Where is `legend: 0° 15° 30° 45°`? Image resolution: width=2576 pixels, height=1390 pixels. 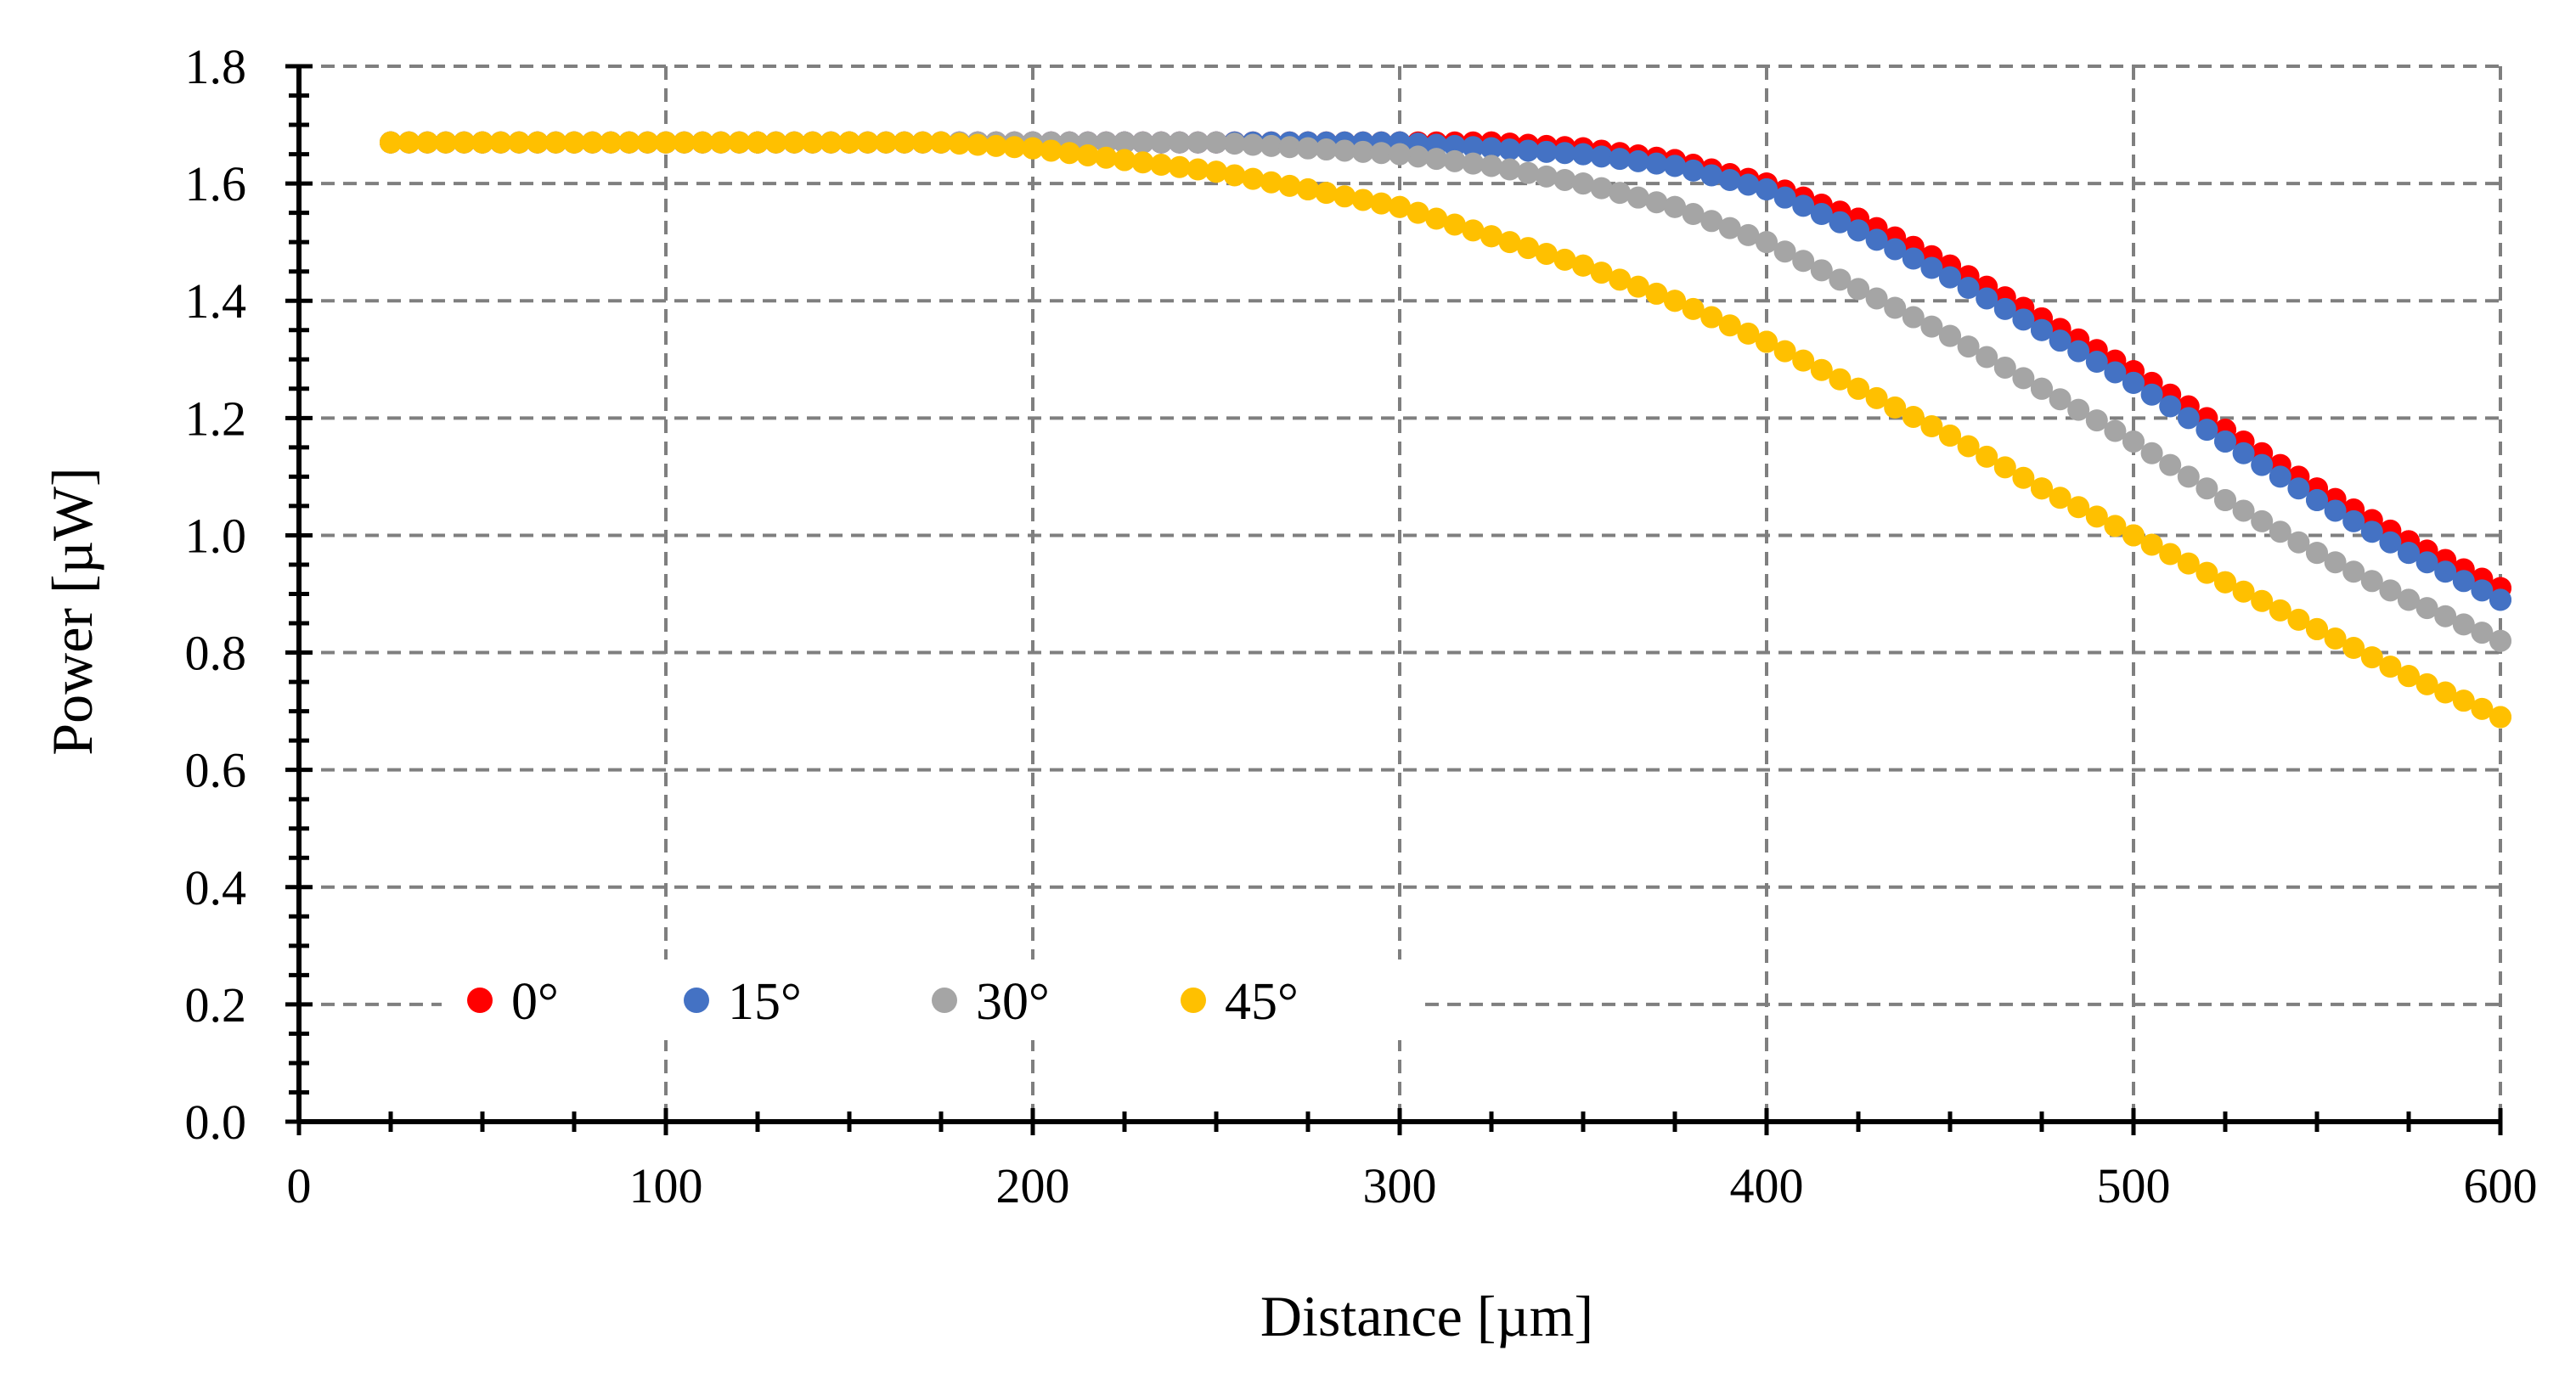
legend: 0° 15° 30° 45° is located at coordinates (930, 999).